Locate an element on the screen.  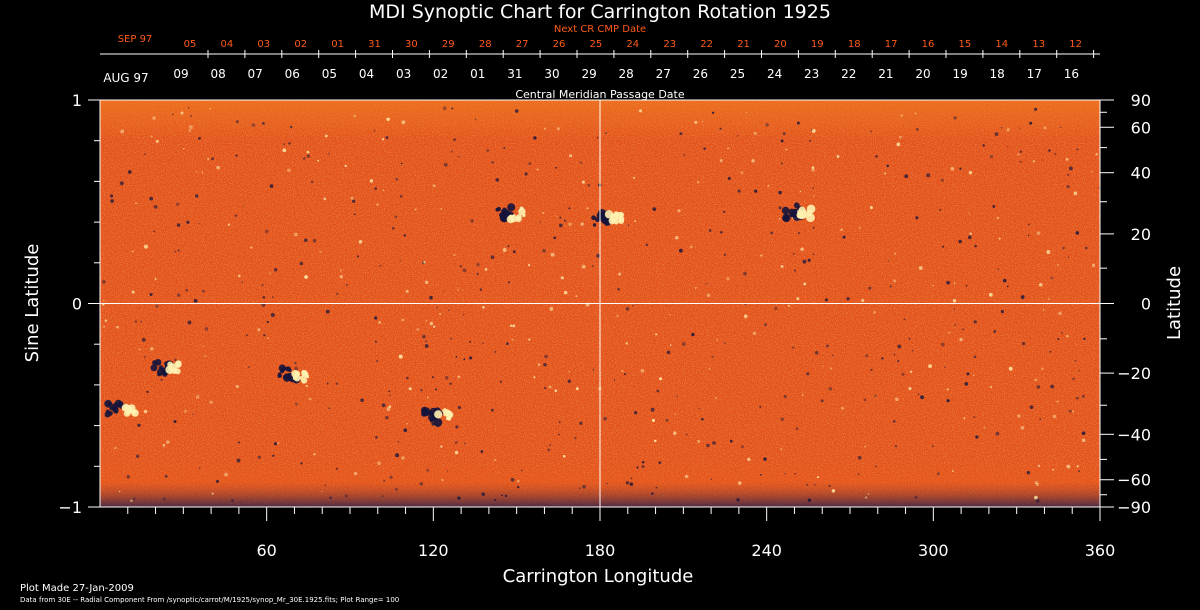
next-cr-date-label: 25 is located at coordinates (596, 44).